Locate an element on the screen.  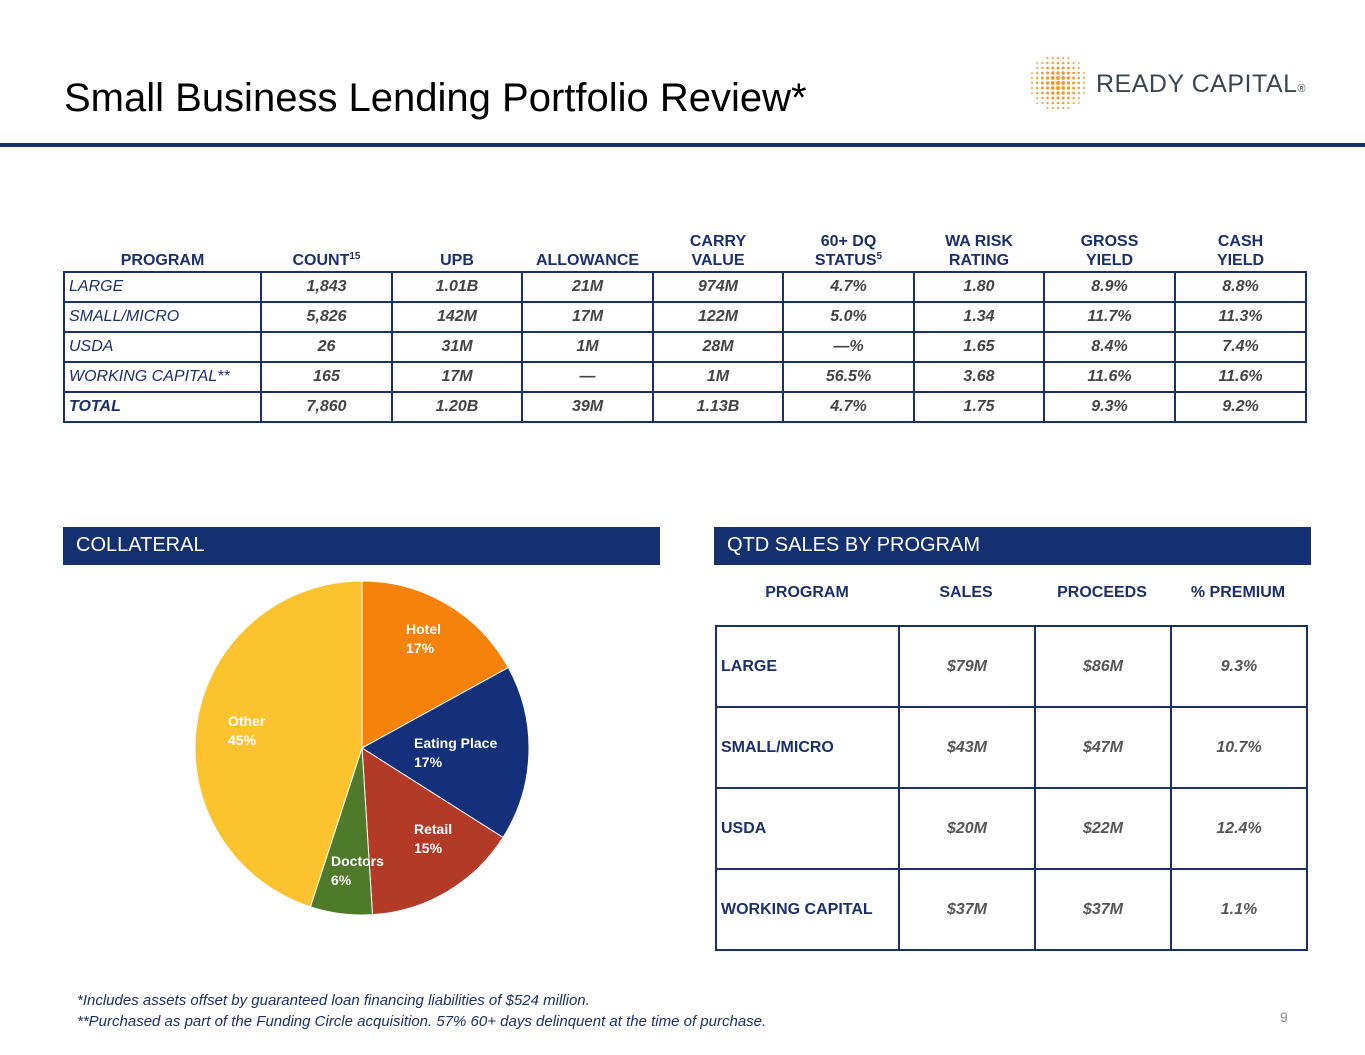
value-cell: 165 is located at coordinates (326, 377).